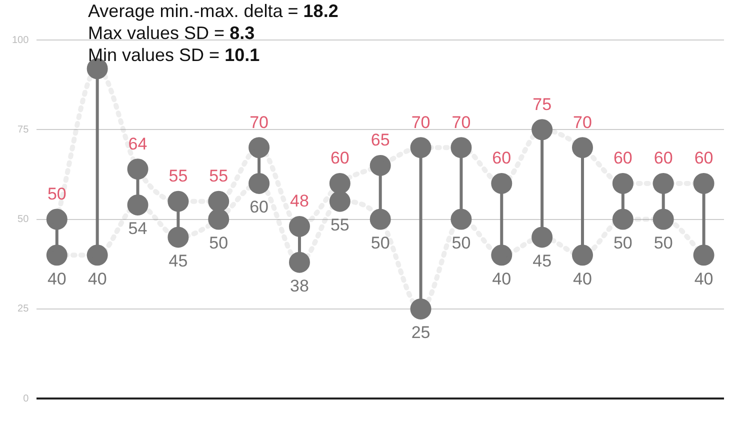 This screenshot has width=738, height=423. Describe the element at coordinates (213, 11) in the screenshot. I see `text: Average min.-max. delta = 18.2` at that location.